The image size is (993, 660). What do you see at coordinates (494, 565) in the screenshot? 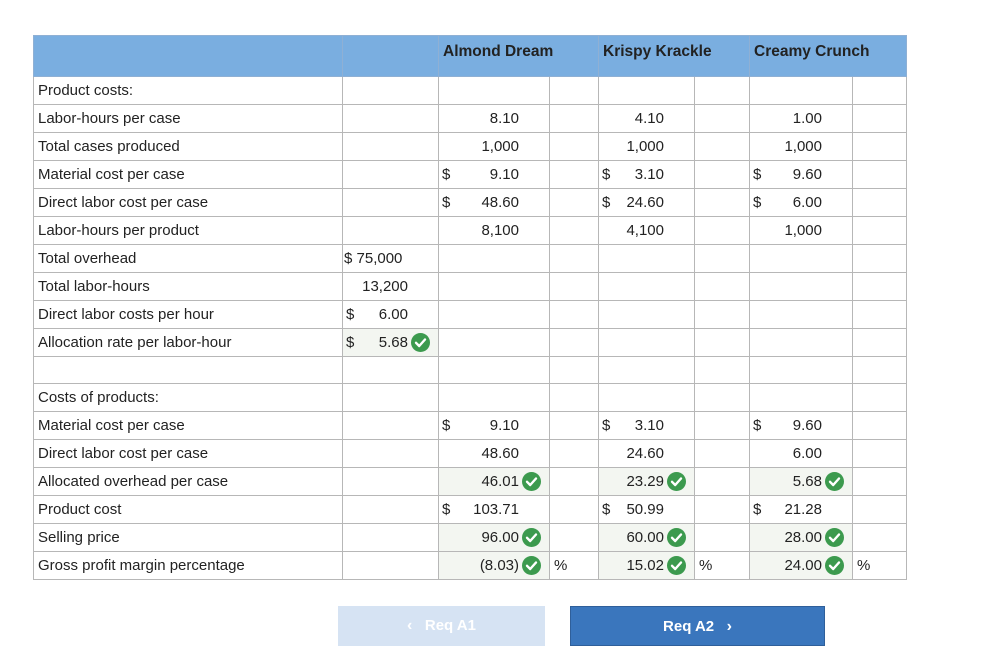
I see `input-cell: (8.03)` at bounding box center [494, 565].